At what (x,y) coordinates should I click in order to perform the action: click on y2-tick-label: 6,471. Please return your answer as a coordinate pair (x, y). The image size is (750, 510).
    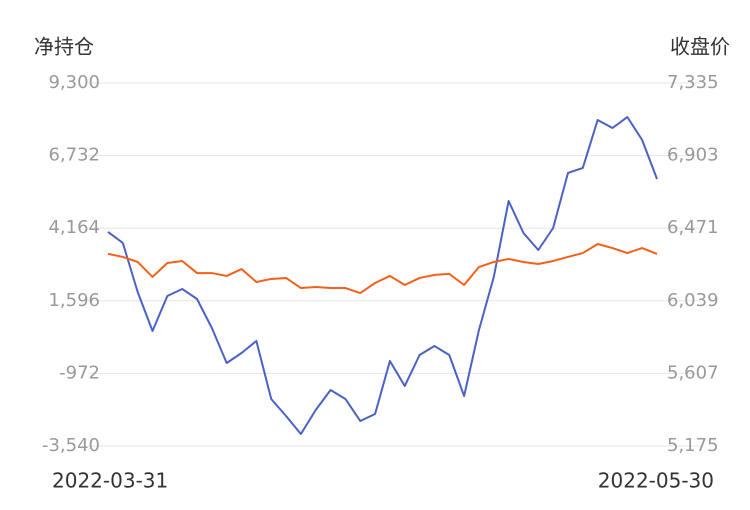
    Looking at the image, I should click on (693, 227).